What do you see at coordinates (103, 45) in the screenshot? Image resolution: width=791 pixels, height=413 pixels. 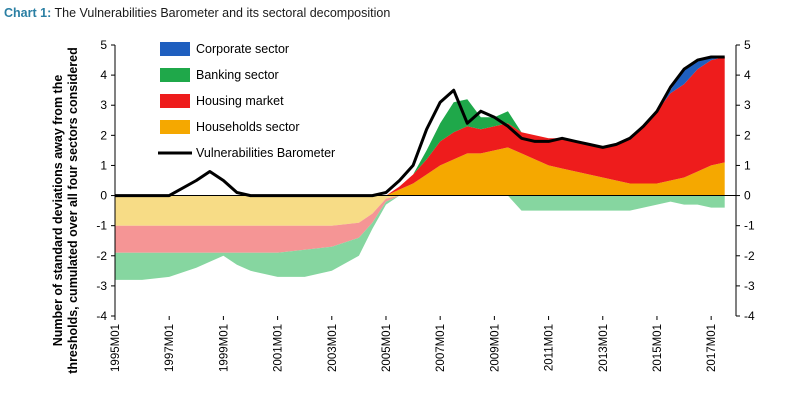 I see `y-tick-label-left: 5` at bounding box center [103, 45].